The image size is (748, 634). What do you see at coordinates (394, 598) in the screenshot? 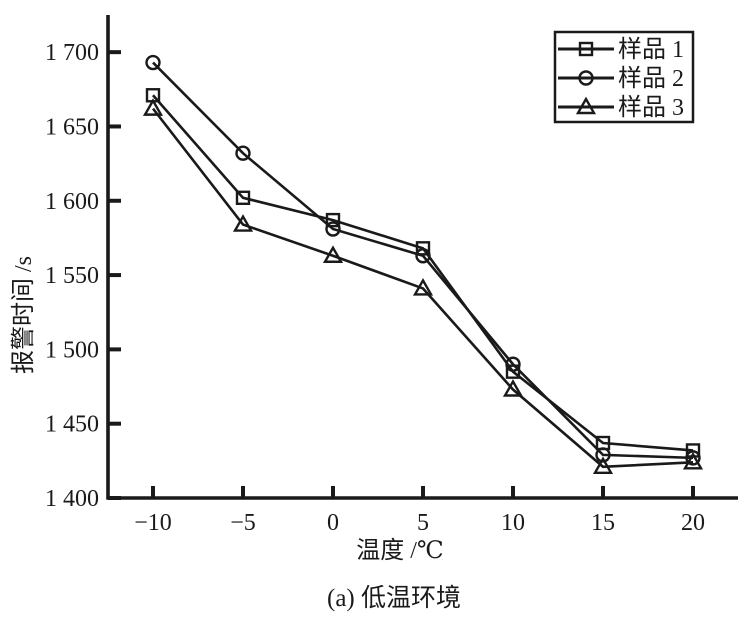
I see `chart-caption: (a) 低温环境` at bounding box center [394, 598].